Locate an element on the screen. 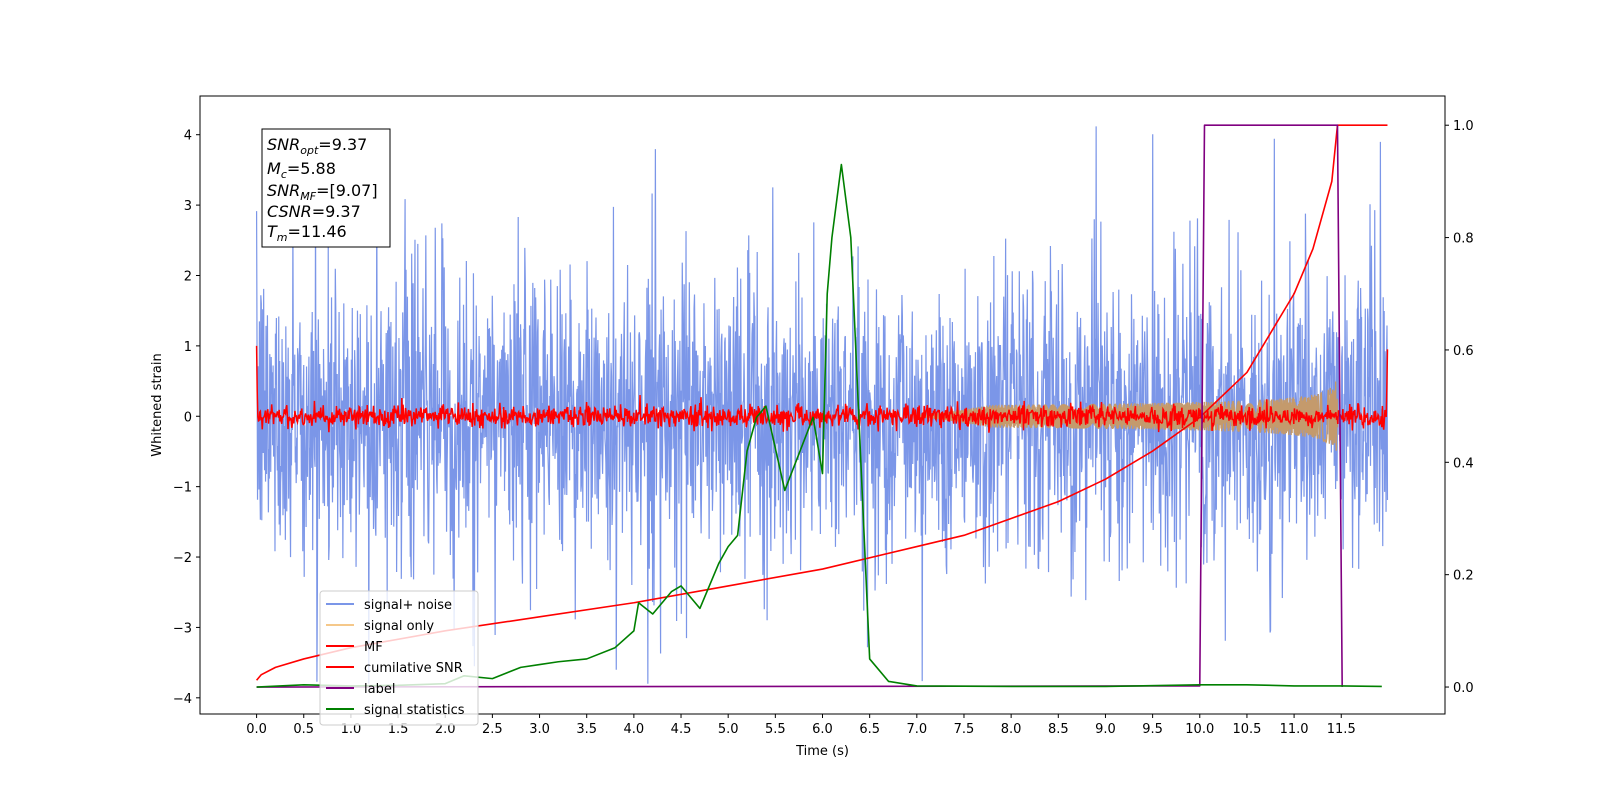  x-tick-label: 4.5 is located at coordinates (681, 729).